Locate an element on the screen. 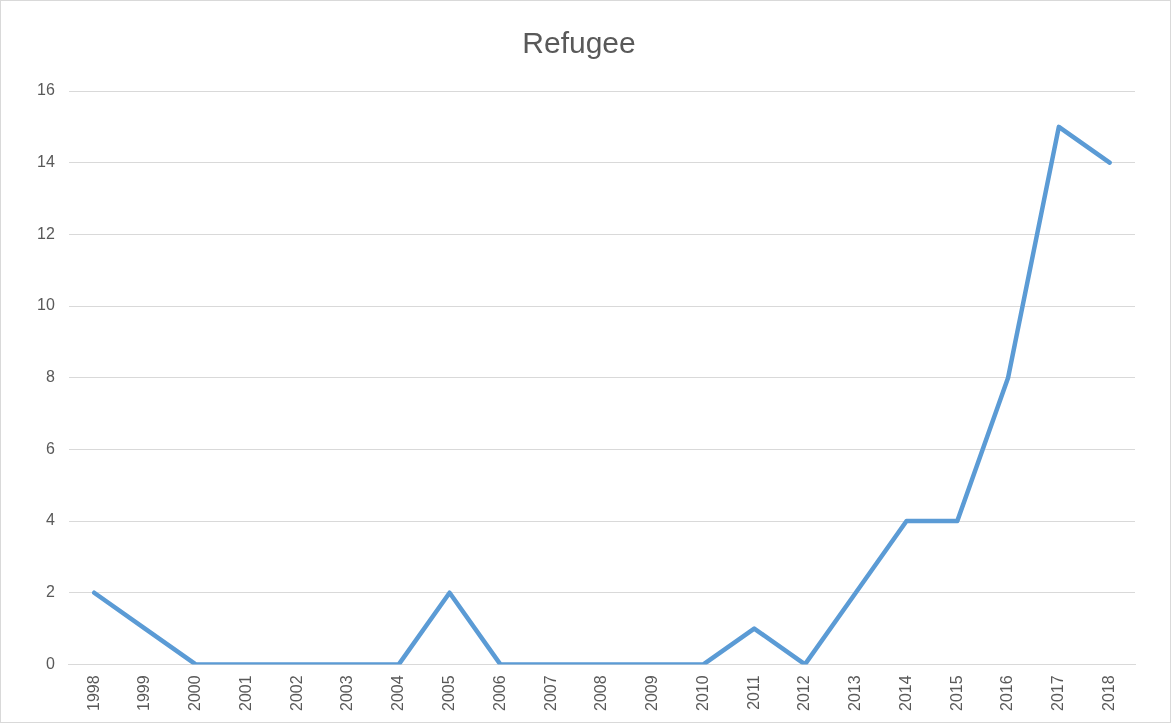 Image resolution: width=1171 pixels, height=723 pixels. y-tick-label: 2 is located at coordinates (50, 592).